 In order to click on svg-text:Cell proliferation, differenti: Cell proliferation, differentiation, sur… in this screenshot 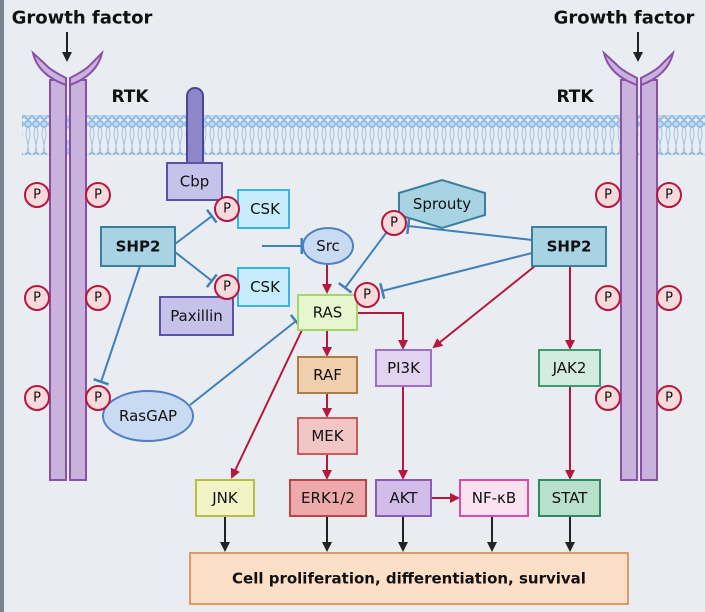, I will do `click(409, 579)`.